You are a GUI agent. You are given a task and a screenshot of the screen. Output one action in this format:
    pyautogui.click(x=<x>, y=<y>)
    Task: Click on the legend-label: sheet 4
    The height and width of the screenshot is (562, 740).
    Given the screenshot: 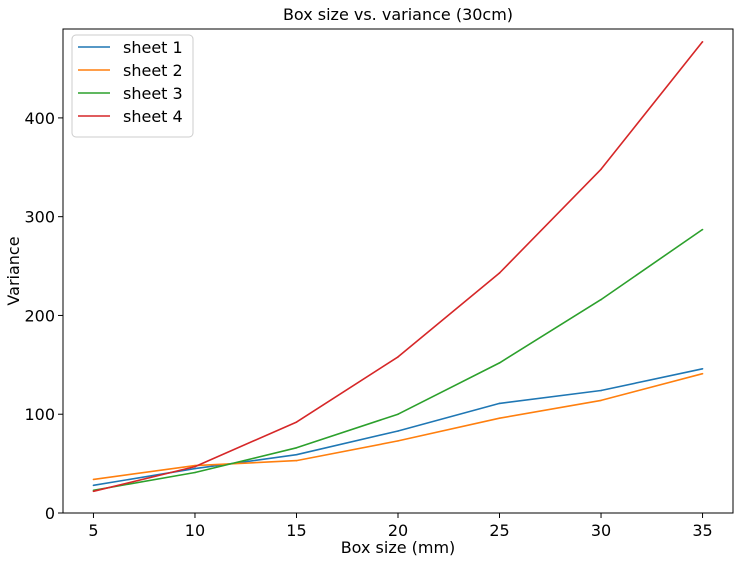 What is the action you would take?
    pyautogui.click(x=153, y=116)
    